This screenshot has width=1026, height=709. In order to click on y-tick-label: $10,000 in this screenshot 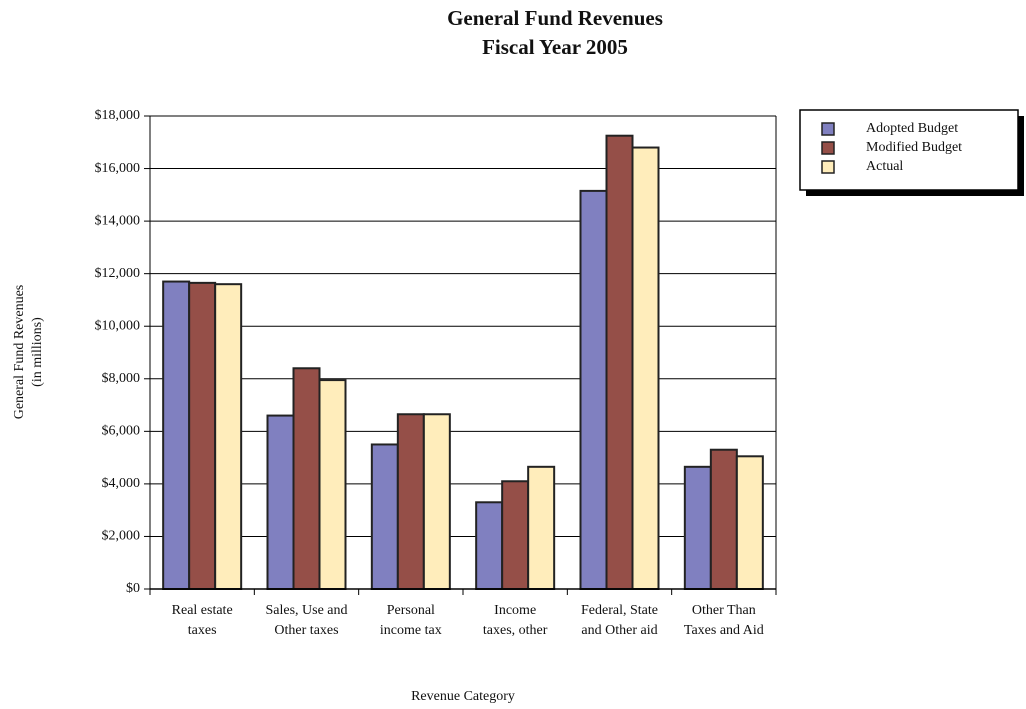, I will do `click(118, 325)`.